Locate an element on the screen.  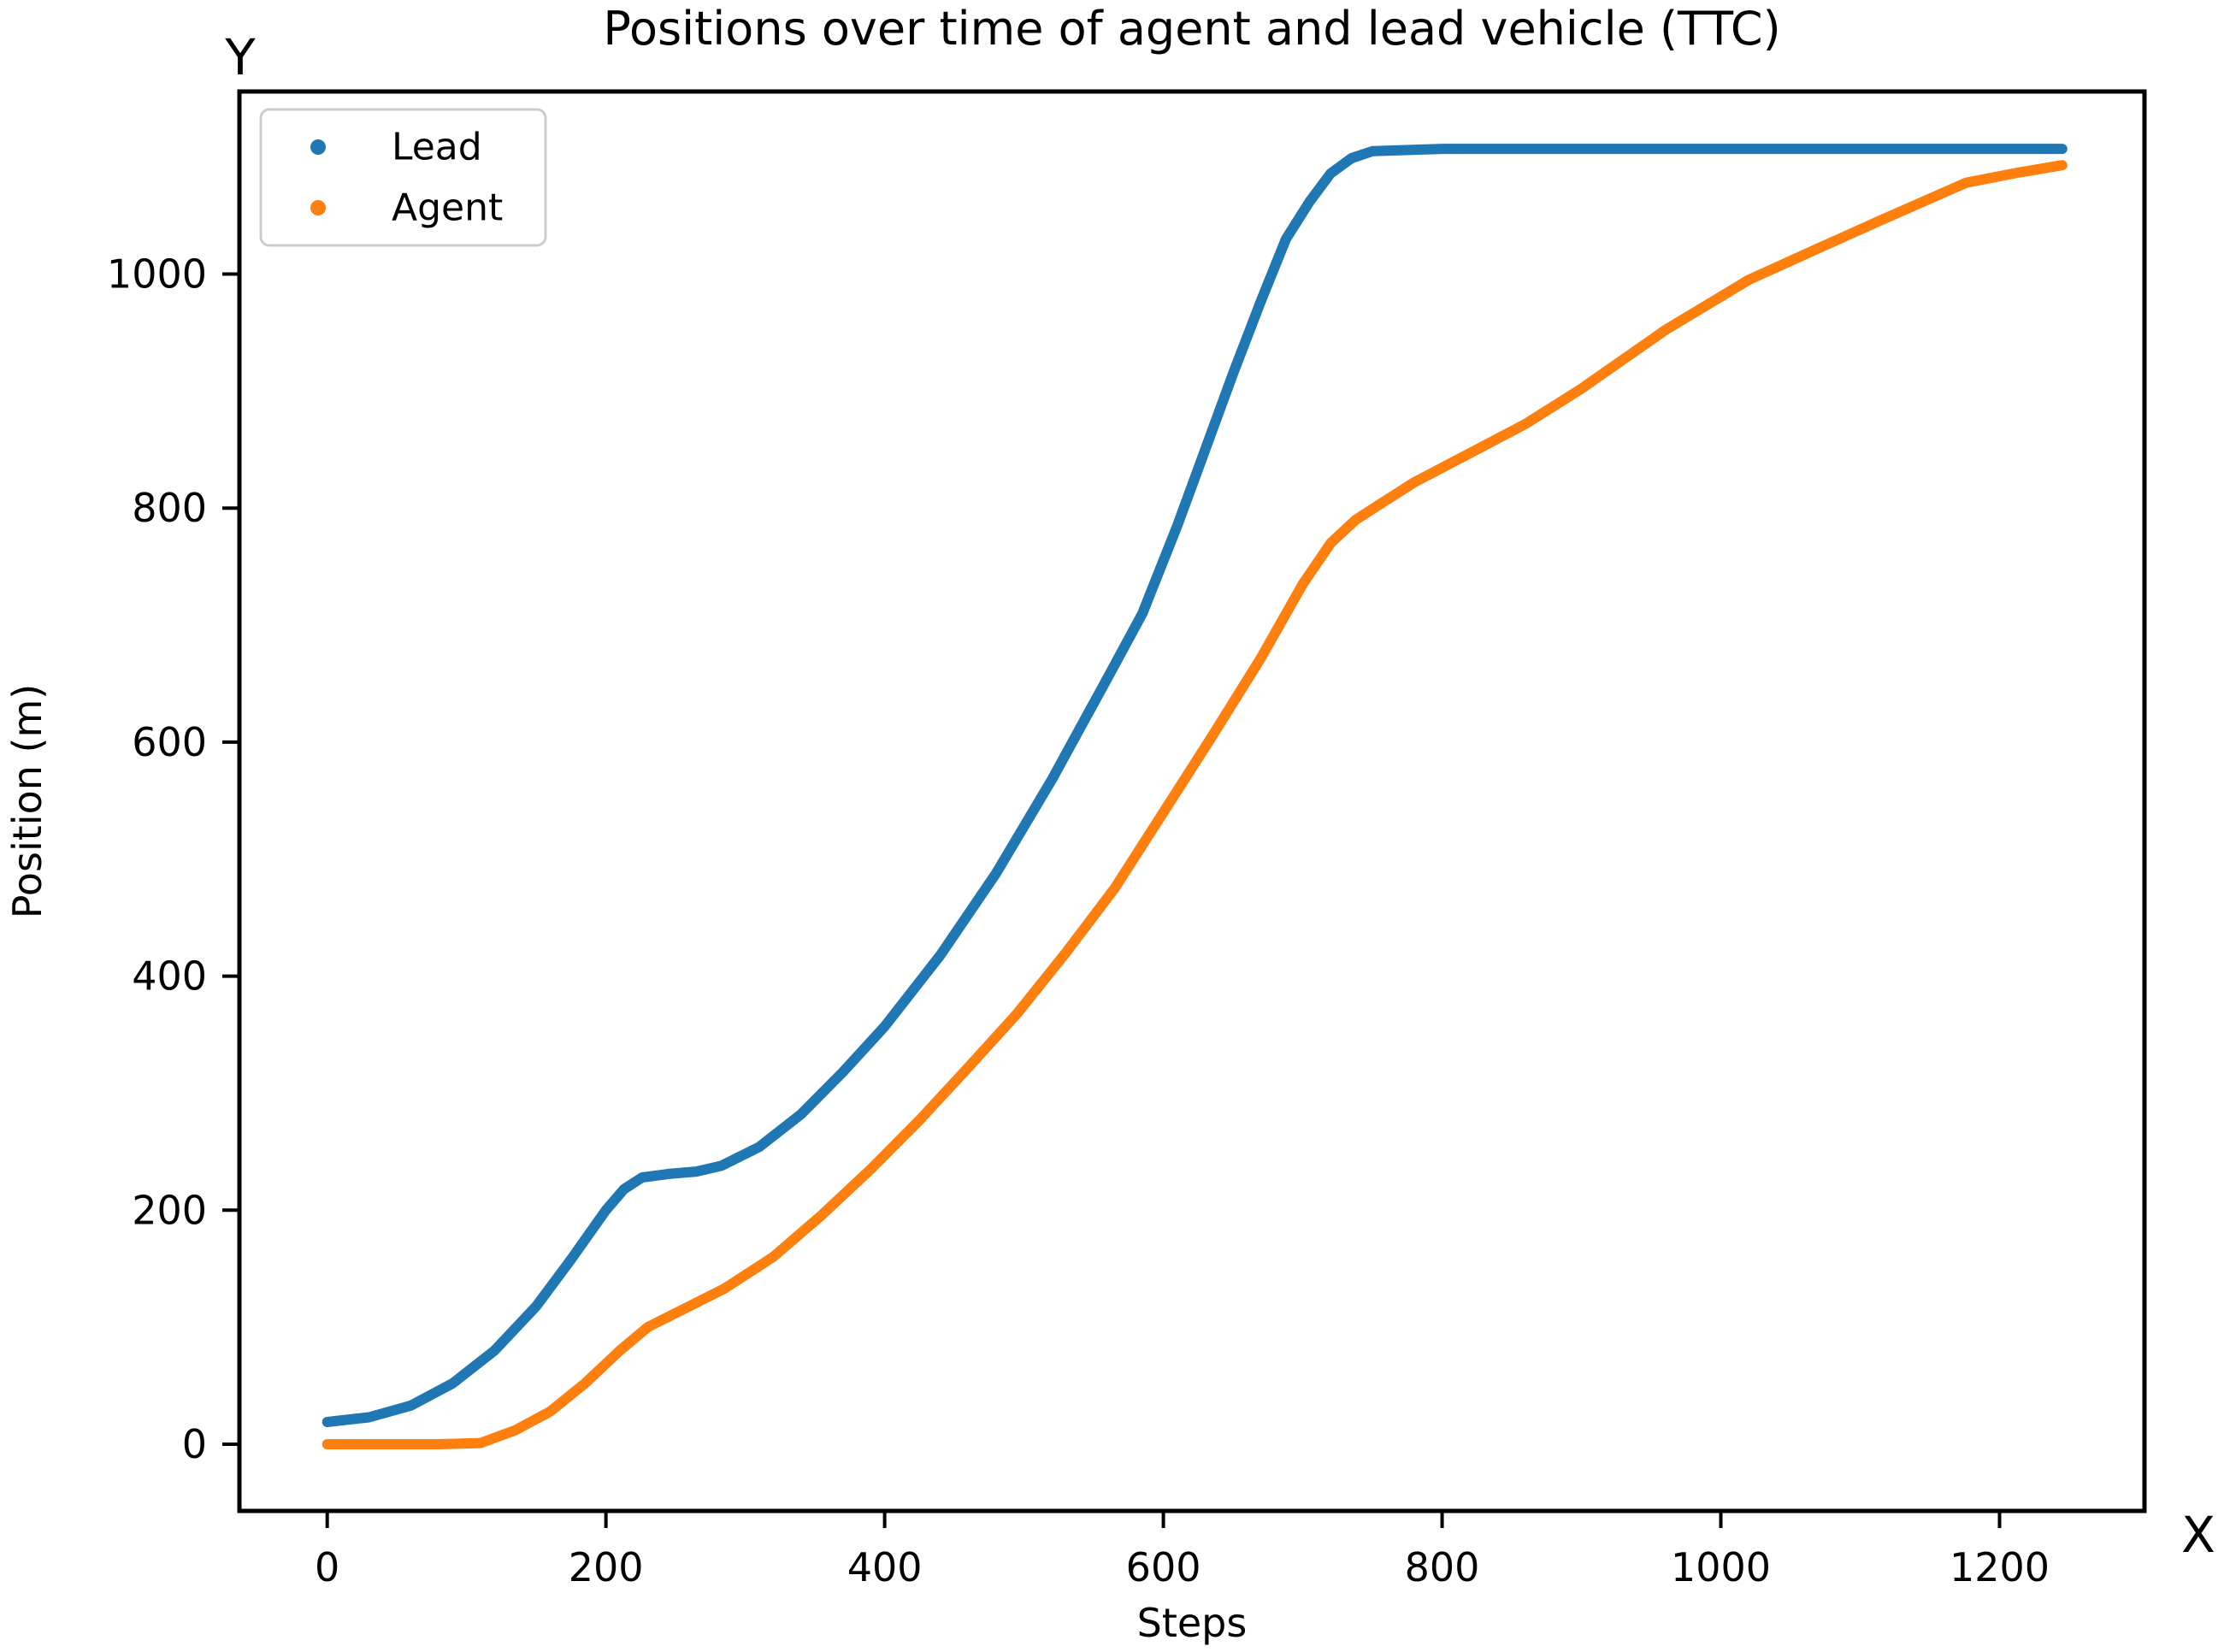
x-tick-label: 200 is located at coordinates (606, 1567).